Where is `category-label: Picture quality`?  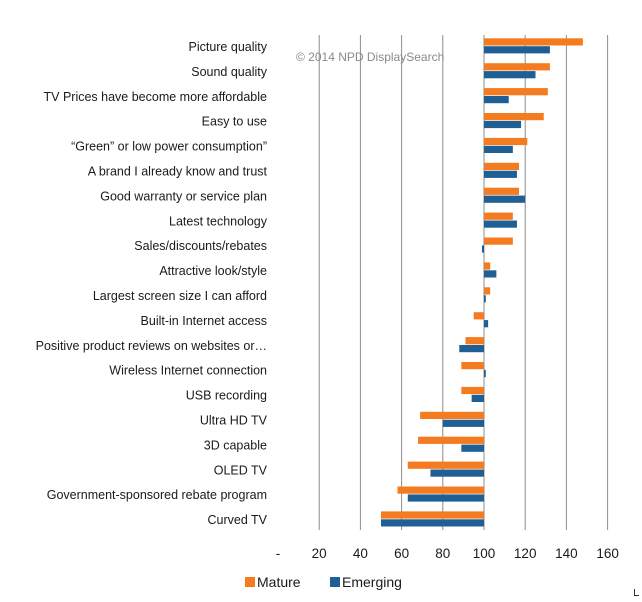
category-label: Picture quality is located at coordinates (227, 47).